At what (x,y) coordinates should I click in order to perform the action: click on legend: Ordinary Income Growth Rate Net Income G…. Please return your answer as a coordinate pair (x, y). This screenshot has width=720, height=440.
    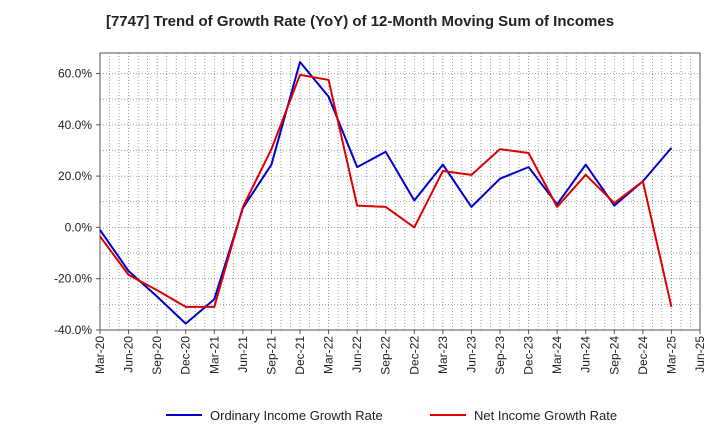
    Looking at the image, I should click on (360, 415).